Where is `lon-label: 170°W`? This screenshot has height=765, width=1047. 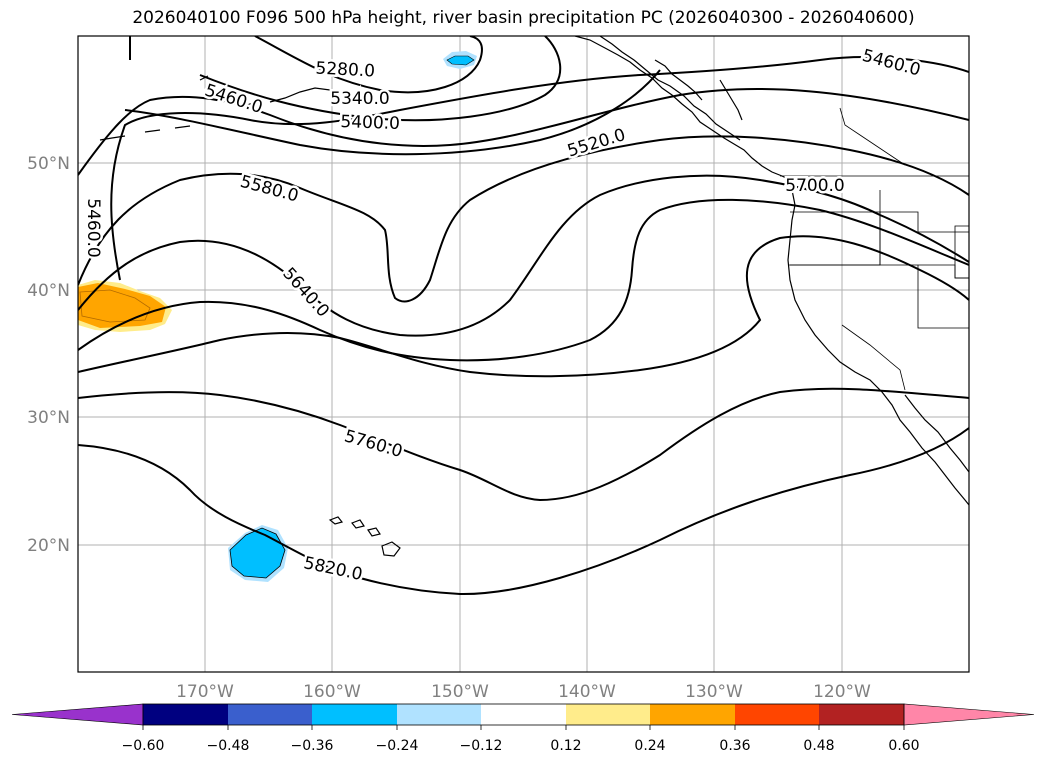
lon-label: 170°W is located at coordinates (205, 692).